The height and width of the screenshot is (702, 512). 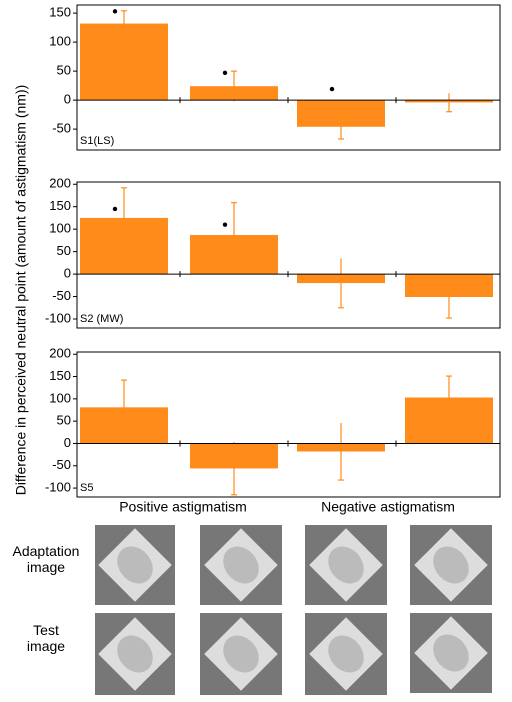 I want to click on group-label: Negative astigmatism, so click(x=388, y=507).